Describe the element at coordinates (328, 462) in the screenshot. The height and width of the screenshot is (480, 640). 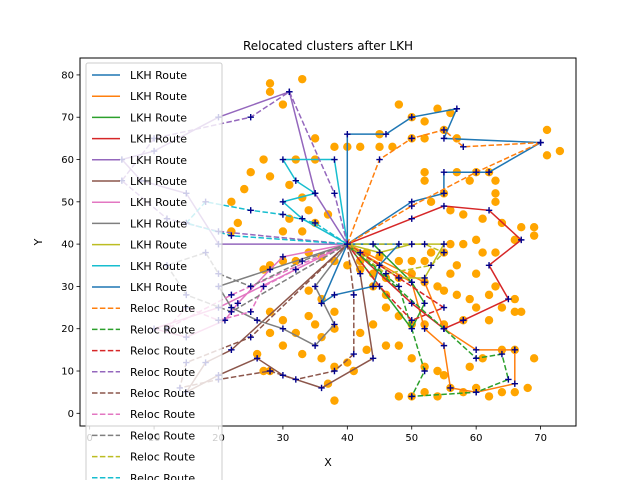
I see `x-axis-label: X` at that location.